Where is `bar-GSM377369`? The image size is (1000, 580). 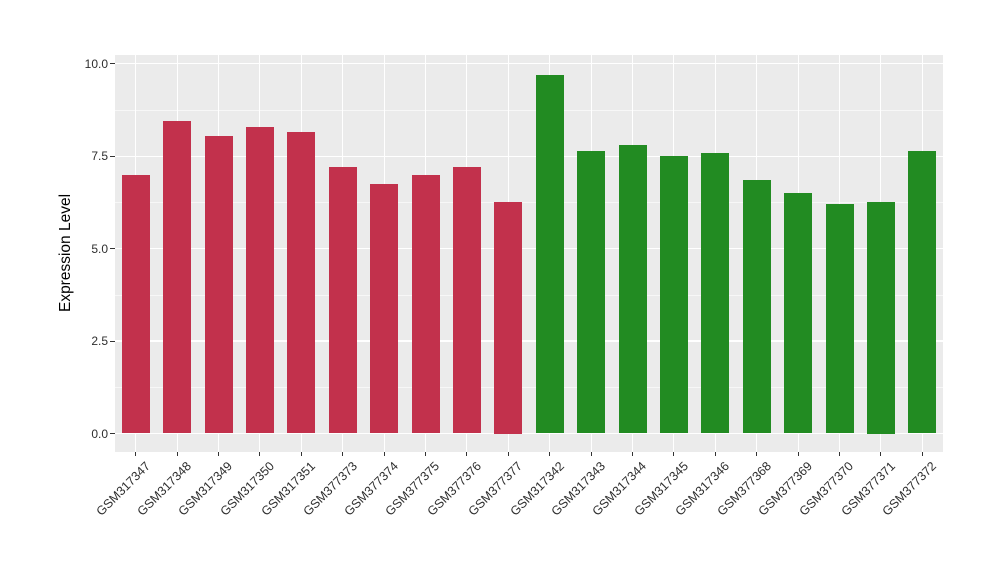 bar-GSM377369 is located at coordinates (798, 313).